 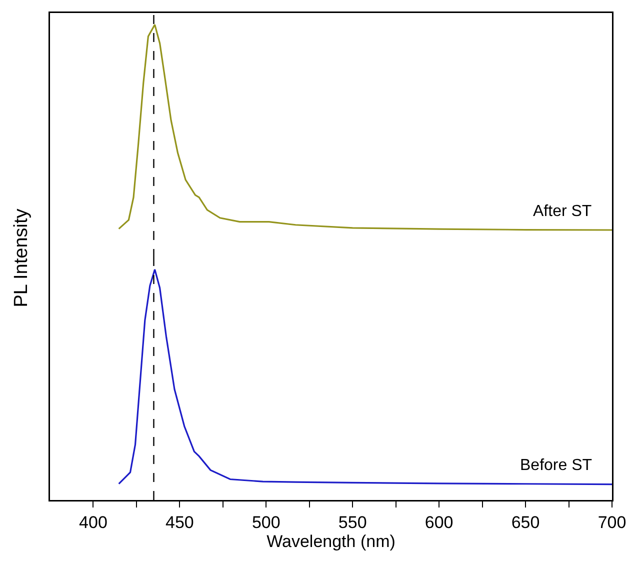 What do you see at coordinates (180, 522) in the screenshot?
I see `x-tick-label: 450` at bounding box center [180, 522].